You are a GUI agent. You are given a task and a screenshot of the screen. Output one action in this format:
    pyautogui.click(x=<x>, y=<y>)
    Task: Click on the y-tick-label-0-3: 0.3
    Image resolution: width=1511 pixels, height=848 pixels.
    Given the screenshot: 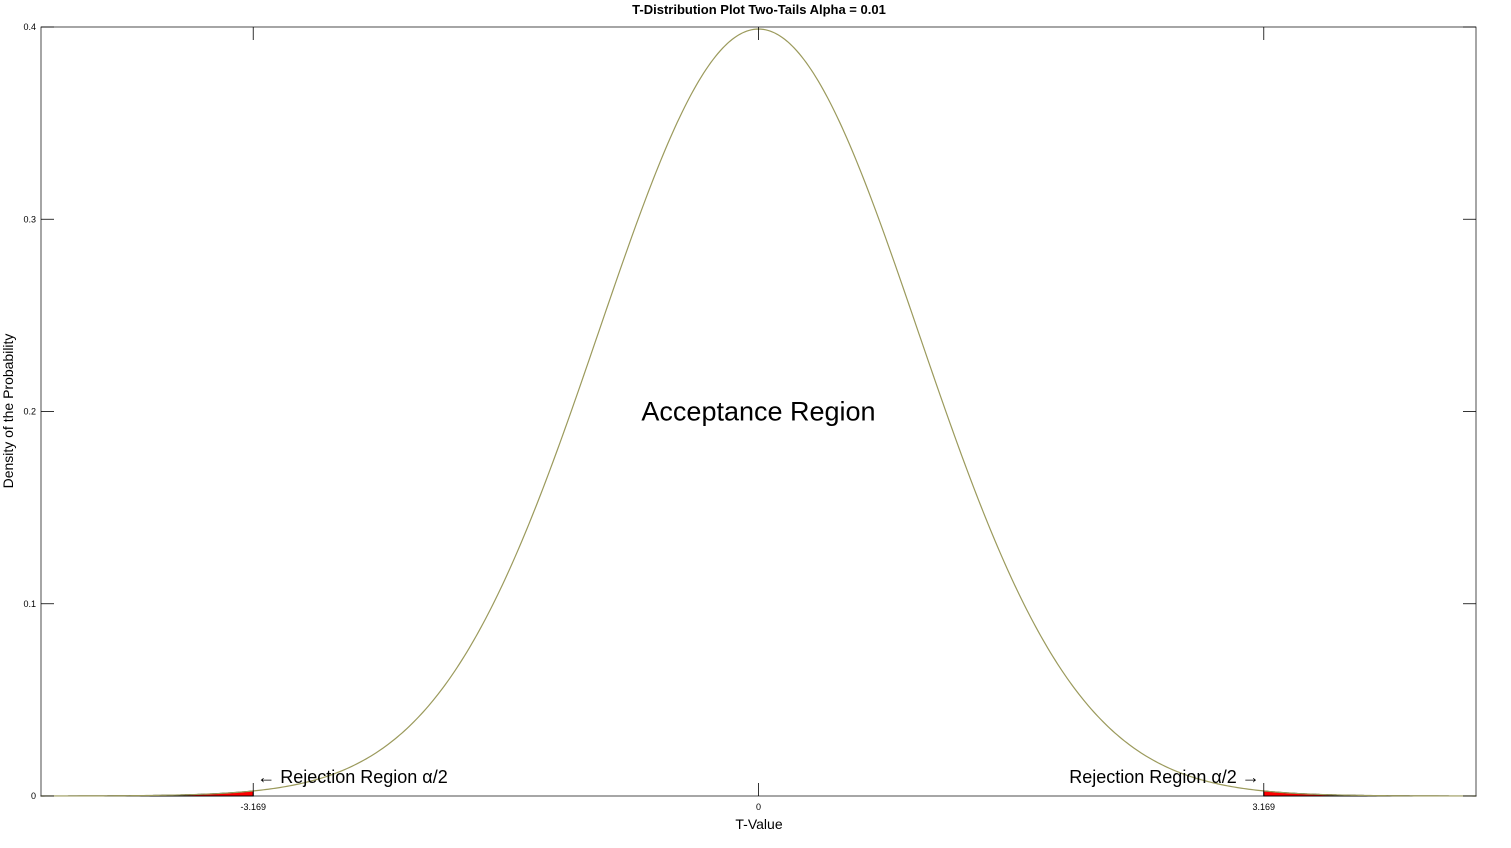 What is the action you would take?
    pyautogui.click(x=29, y=219)
    